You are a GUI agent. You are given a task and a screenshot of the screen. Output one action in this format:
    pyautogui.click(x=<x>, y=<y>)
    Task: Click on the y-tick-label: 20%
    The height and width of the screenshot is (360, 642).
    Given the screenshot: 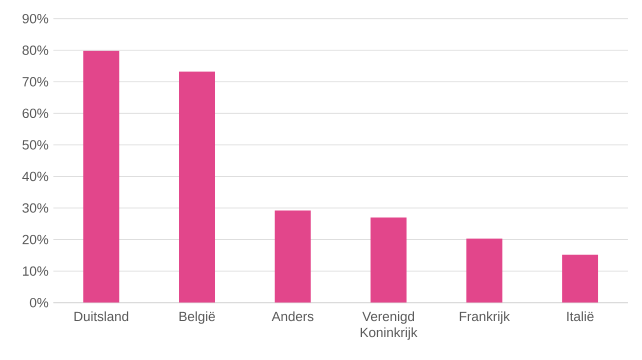 What is the action you would take?
    pyautogui.click(x=35, y=239)
    